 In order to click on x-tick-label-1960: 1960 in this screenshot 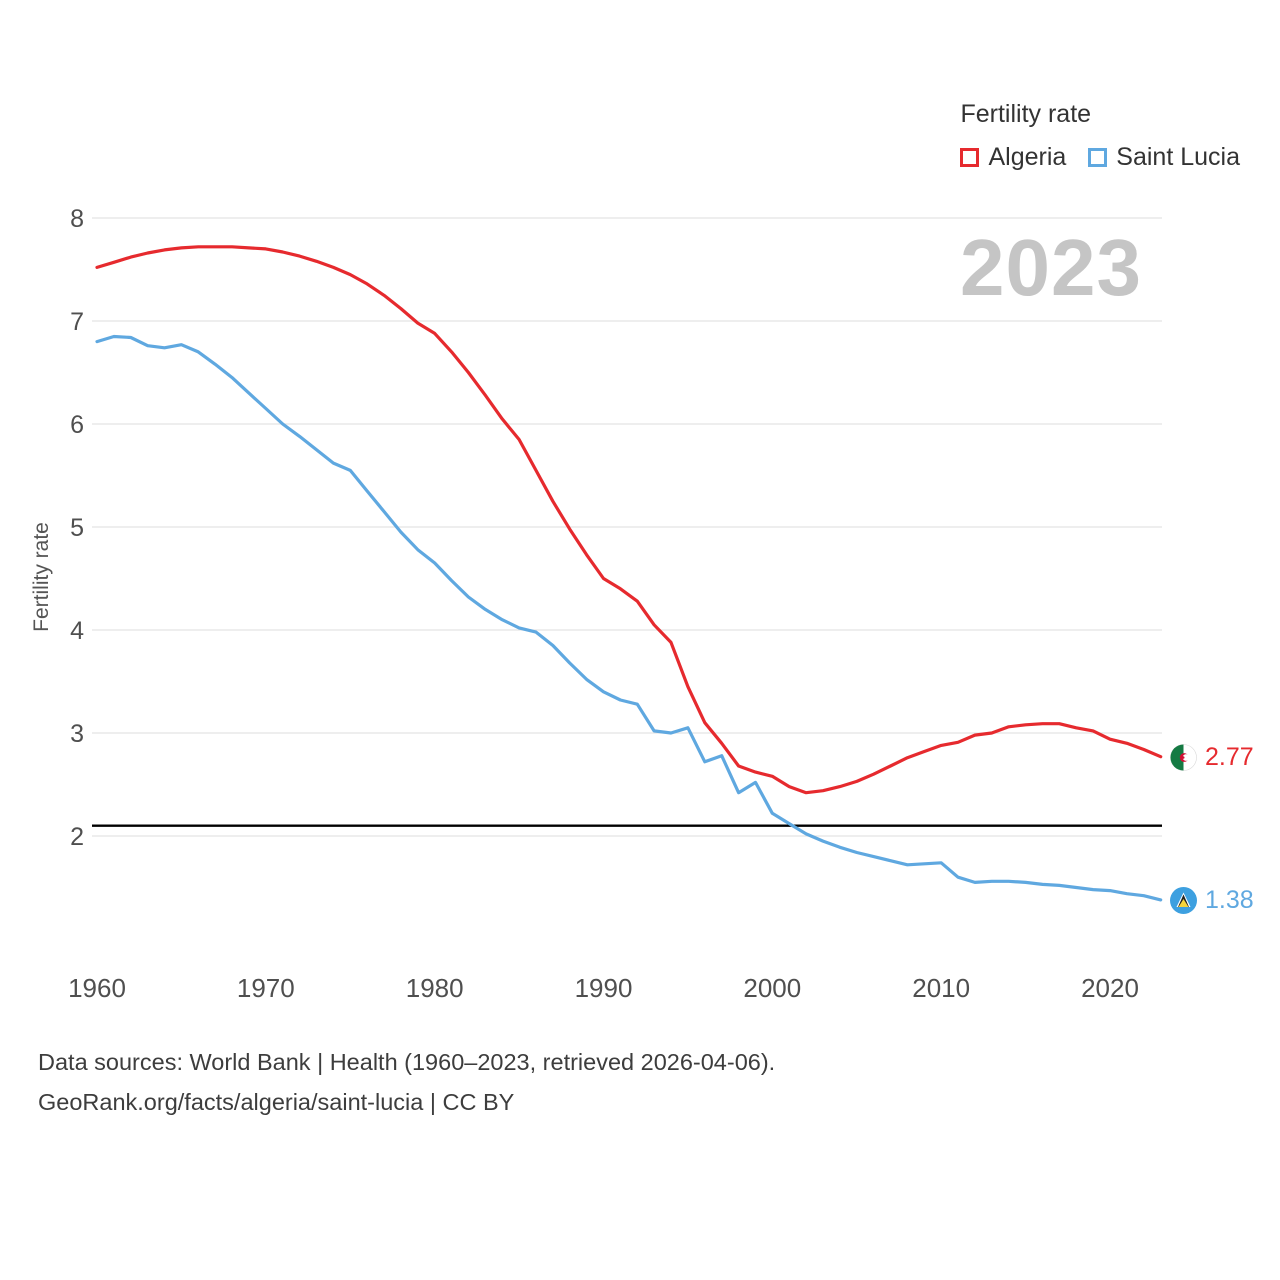, I will do `click(97, 988)`.